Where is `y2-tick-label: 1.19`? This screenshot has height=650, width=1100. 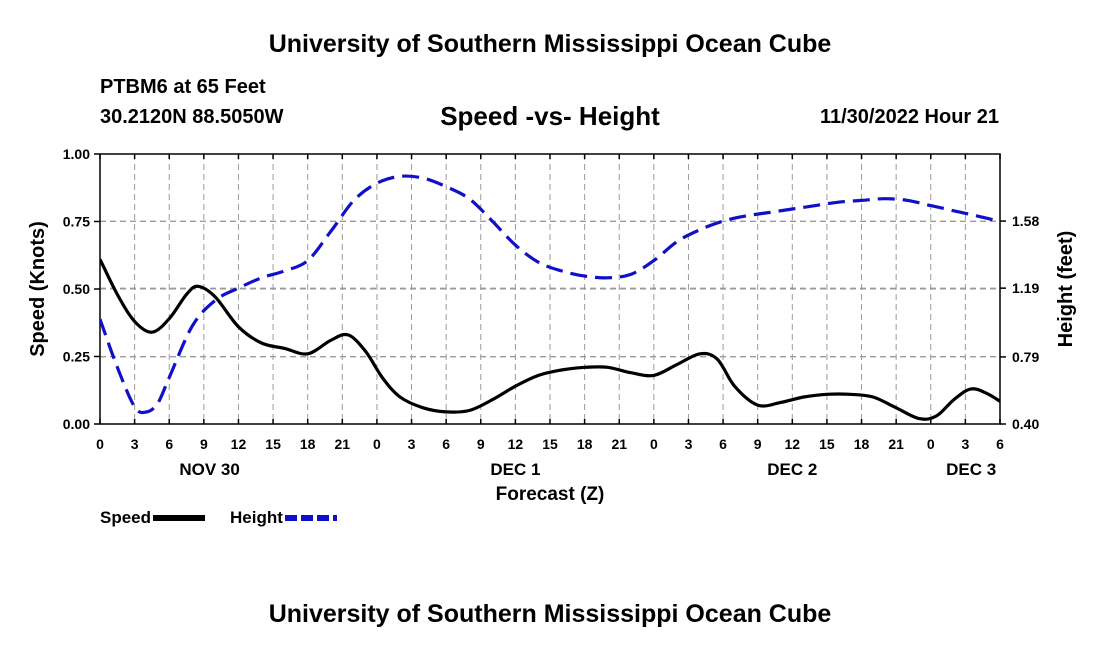
y2-tick-label: 1.19 is located at coordinates (1025, 288).